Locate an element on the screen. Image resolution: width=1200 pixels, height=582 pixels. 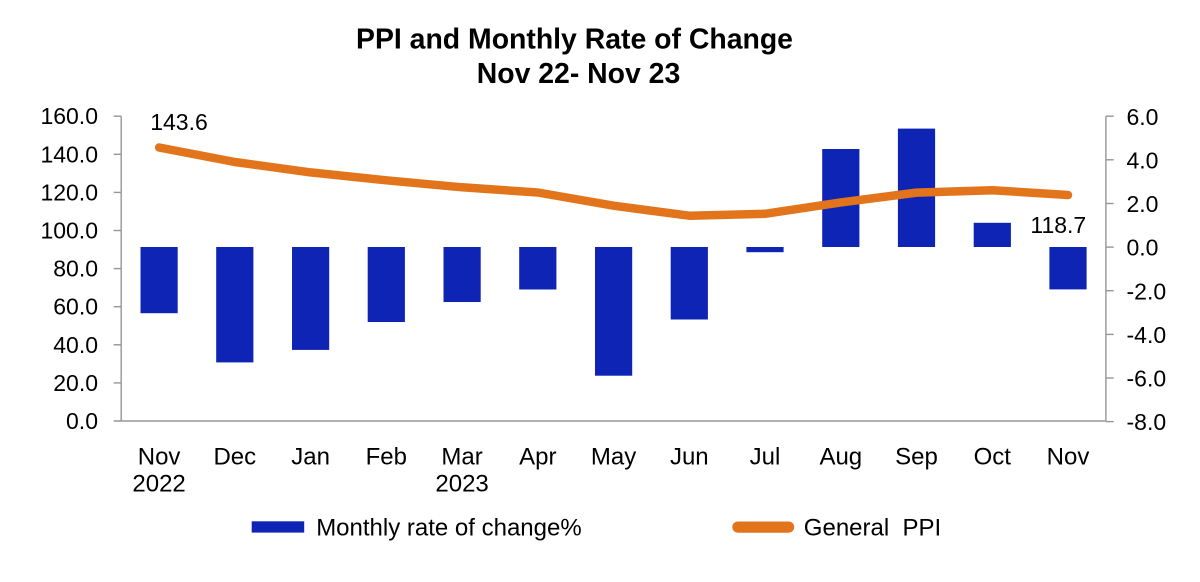
svg-text: 160.0 is located at coordinates (69, 116).